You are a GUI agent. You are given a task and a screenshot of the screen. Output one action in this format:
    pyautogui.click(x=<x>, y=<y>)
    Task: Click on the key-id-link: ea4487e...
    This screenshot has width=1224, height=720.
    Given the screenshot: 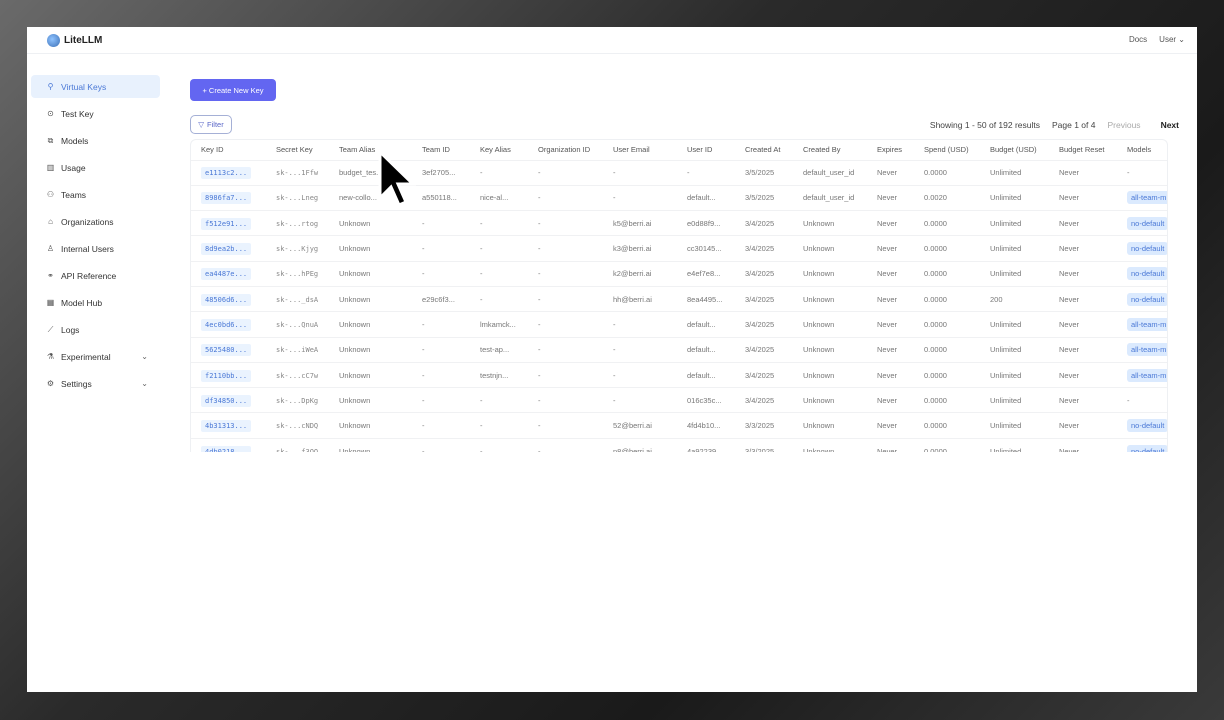 What is the action you would take?
    pyautogui.click(x=226, y=274)
    